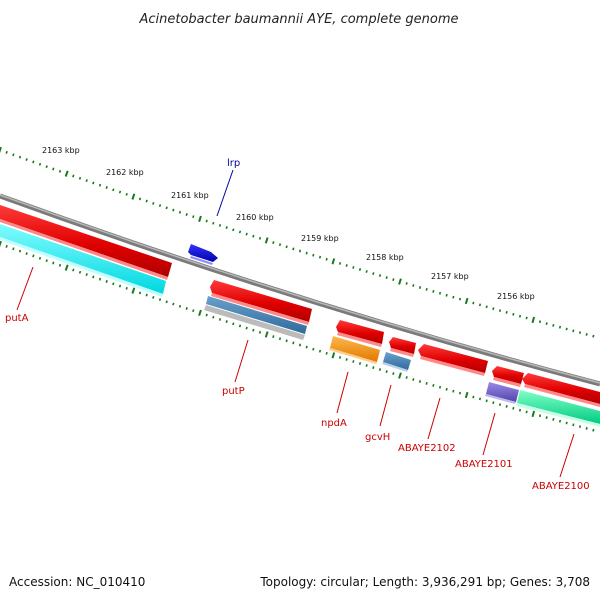  Describe the element at coordinates (203, 254) in the screenshot. I see `gene-lrp` at that location.